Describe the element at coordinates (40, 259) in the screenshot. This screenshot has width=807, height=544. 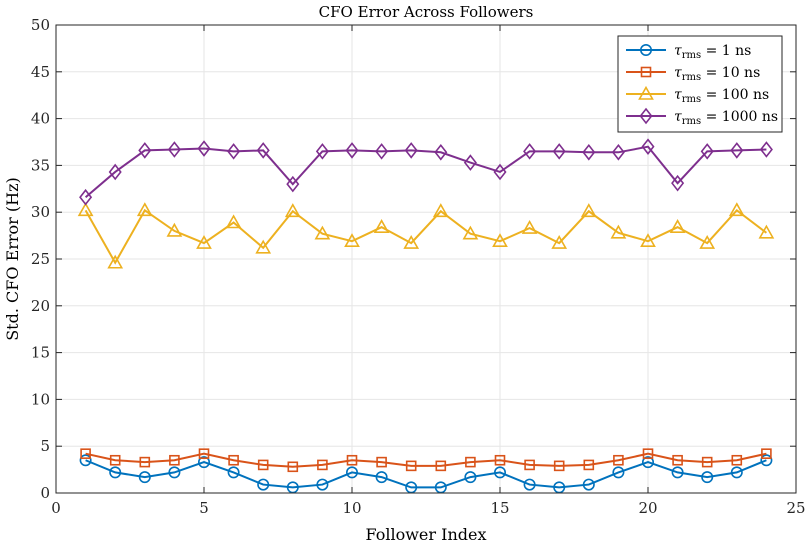
I see `y-tick-label: 25` at that location.